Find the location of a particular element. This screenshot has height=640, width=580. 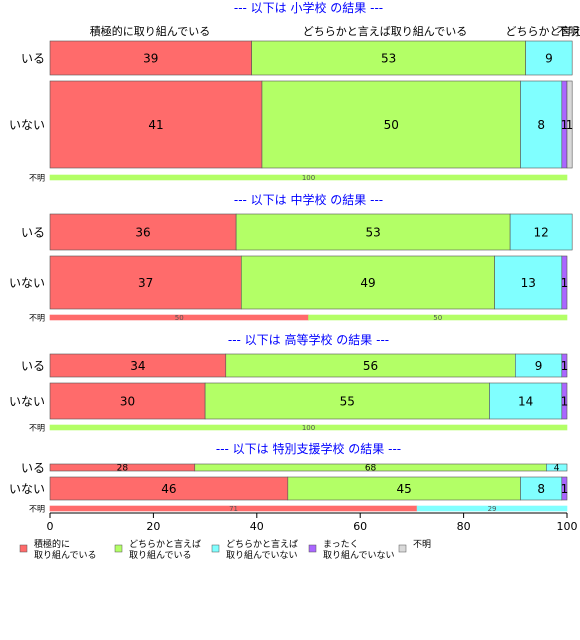

group-title: --- 以下は 中学校 の結果 --- is located at coordinates (308, 199).